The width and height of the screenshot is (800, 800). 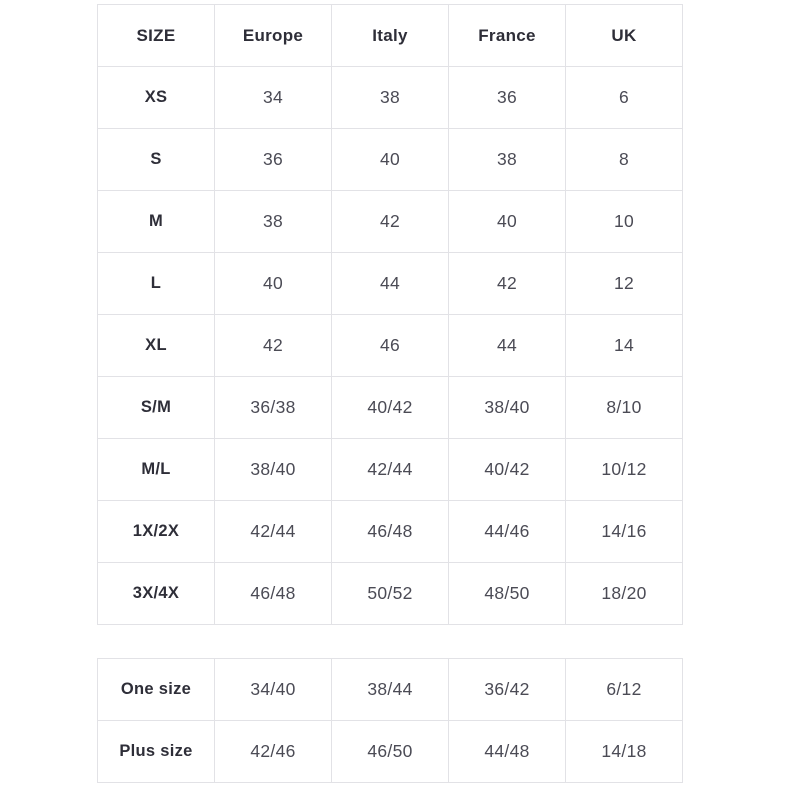 I want to click on size-label-cell: XS, so click(x=156, y=97).